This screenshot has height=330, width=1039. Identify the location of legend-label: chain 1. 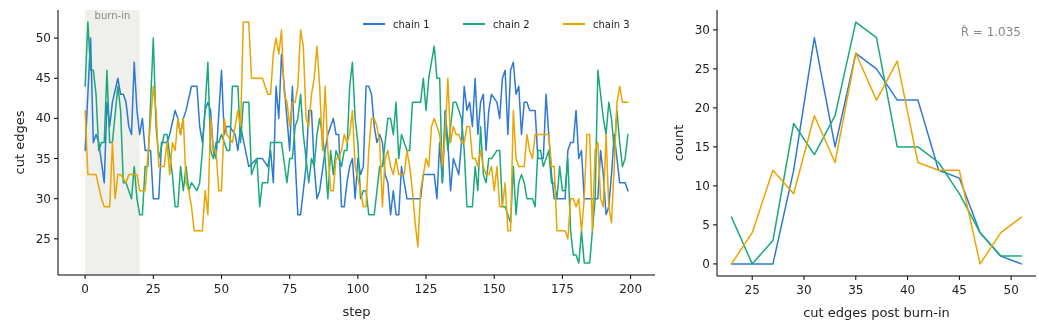
(411, 24).